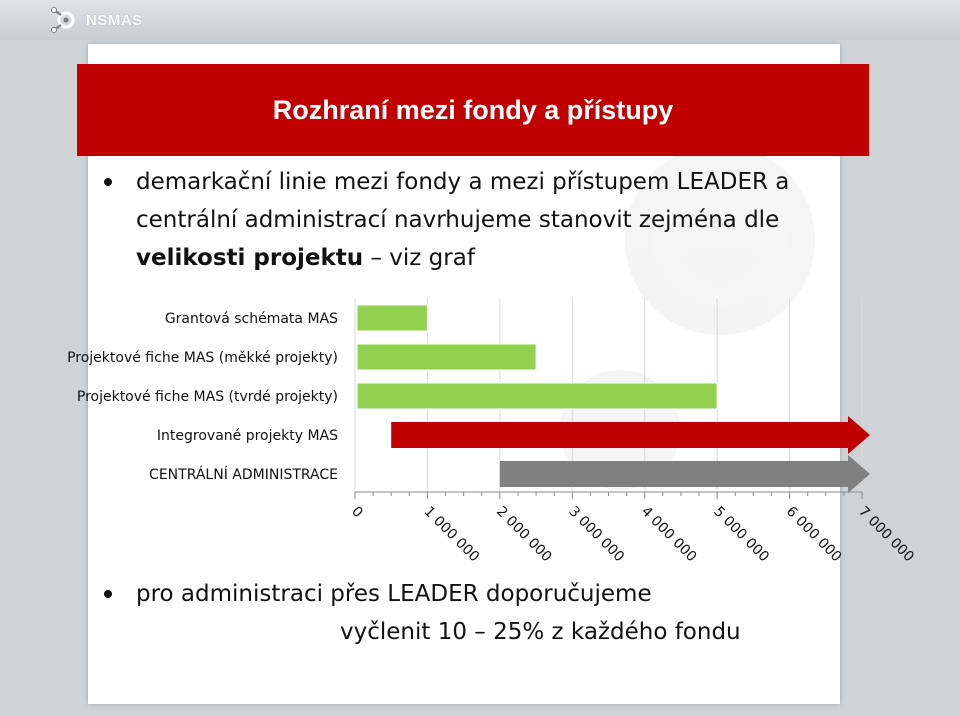 The image size is (960, 716). What do you see at coordinates (207, 397) in the screenshot?
I see `category-label-2: Projektové fiche MAS (tvrdé projekty)` at bounding box center [207, 397].